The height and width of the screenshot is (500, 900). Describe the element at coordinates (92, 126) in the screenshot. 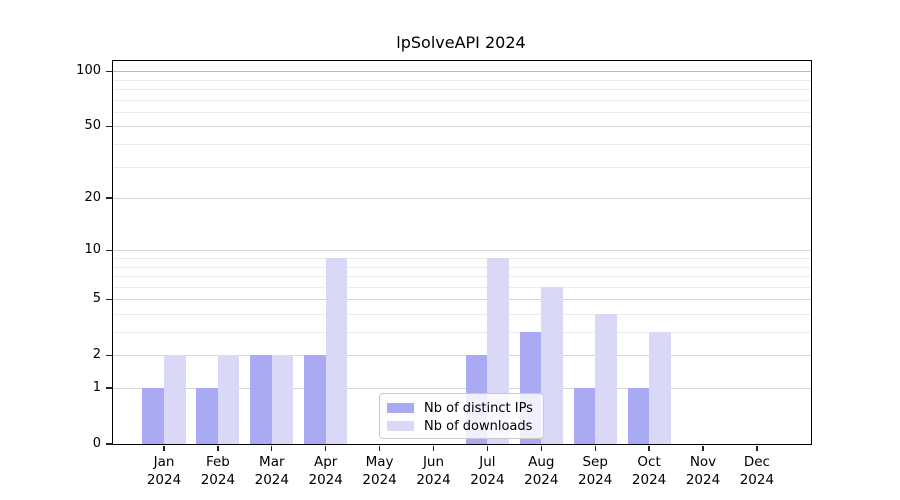

I see `y-tick-label: 50` at that location.